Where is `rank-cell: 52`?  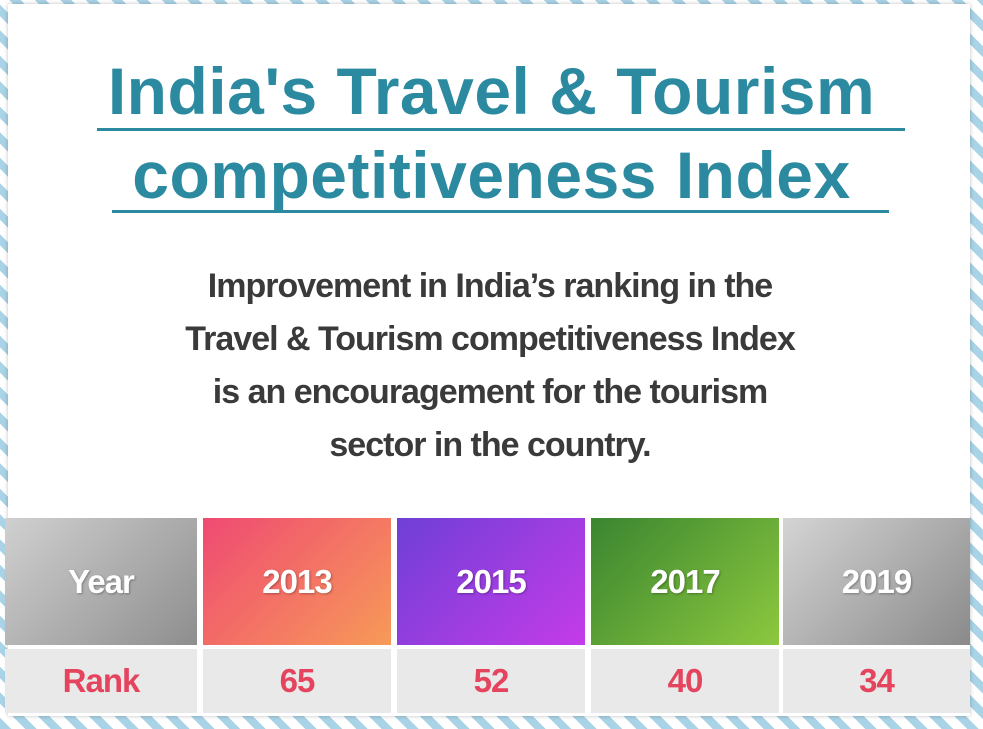
rank-cell: 52 is located at coordinates (491, 681).